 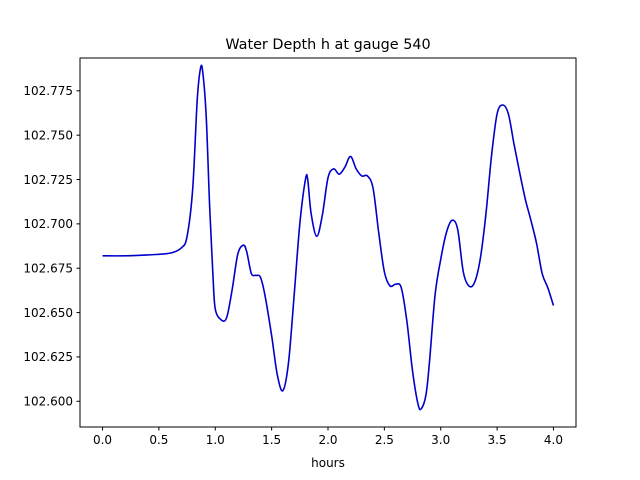 What do you see at coordinates (48, 91) in the screenshot?
I see `y-tick-label: 102.775` at bounding box center [48, 91].